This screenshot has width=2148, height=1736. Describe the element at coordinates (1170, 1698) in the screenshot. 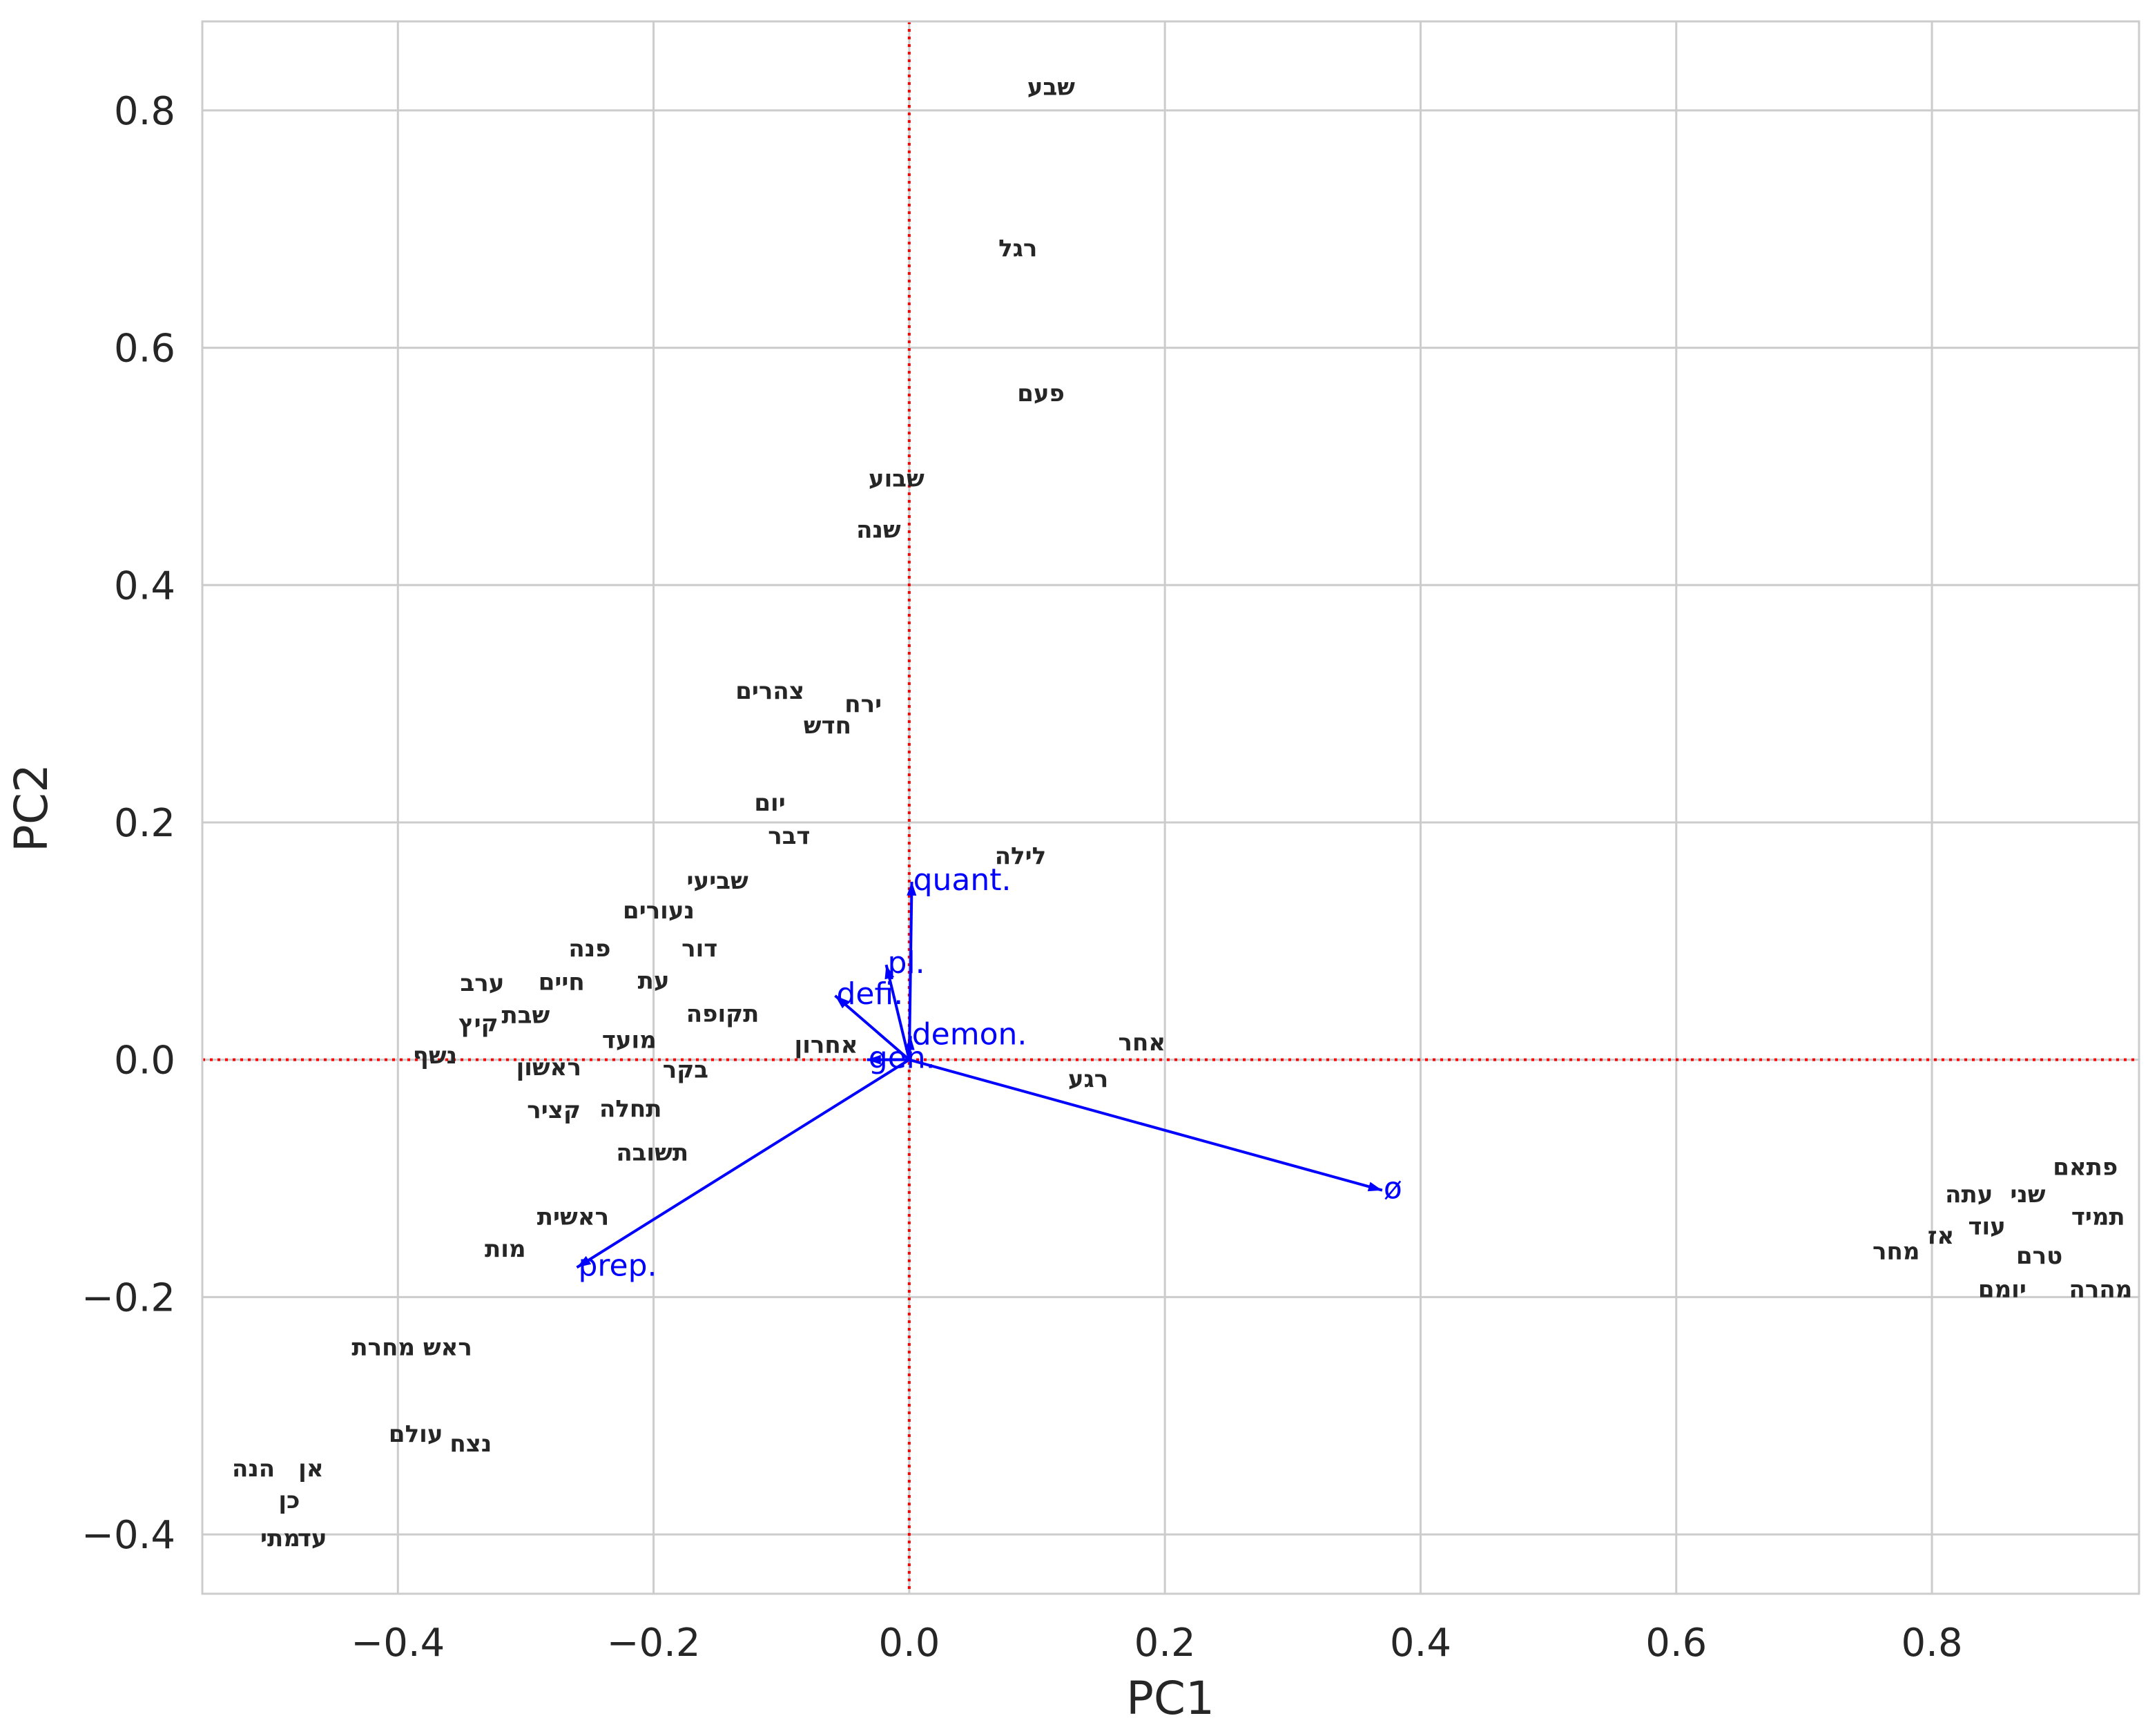

I see `x-axis-label: PC1` at that location.